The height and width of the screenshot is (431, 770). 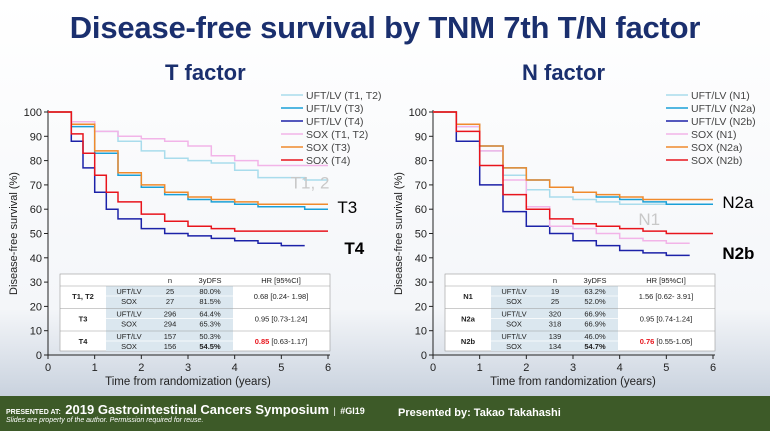 I want to click on n-chart-table-header-3: n, so click(x=555, y=280).